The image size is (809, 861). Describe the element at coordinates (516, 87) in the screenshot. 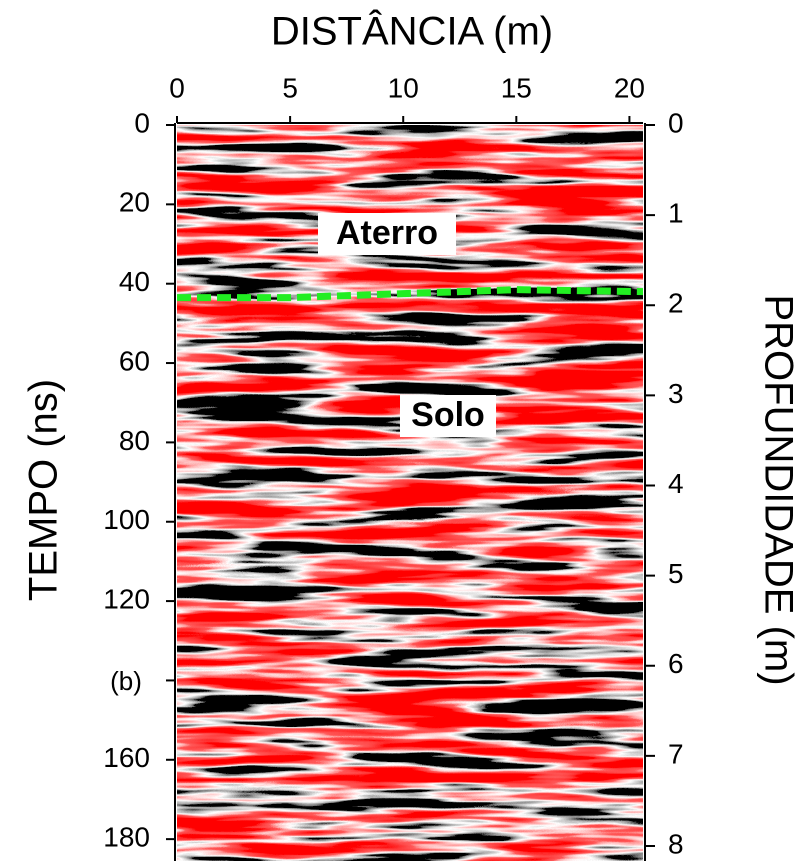

I see `x-tick-label: 15` at that location.